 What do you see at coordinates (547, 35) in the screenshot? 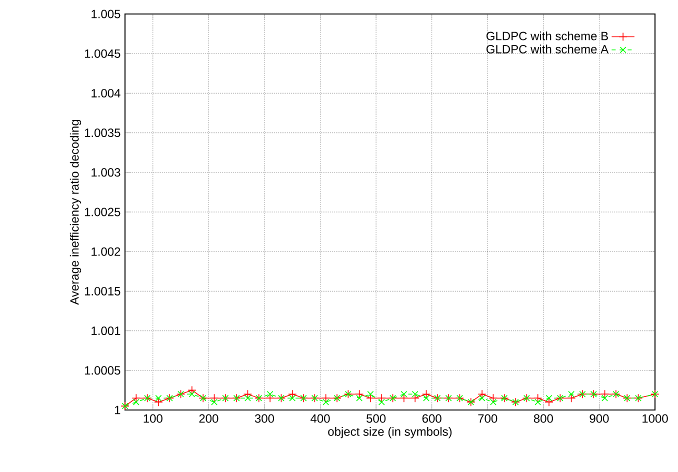
I see `legend-label: GLDPC with scheme B` at bounding box center [547, 35].